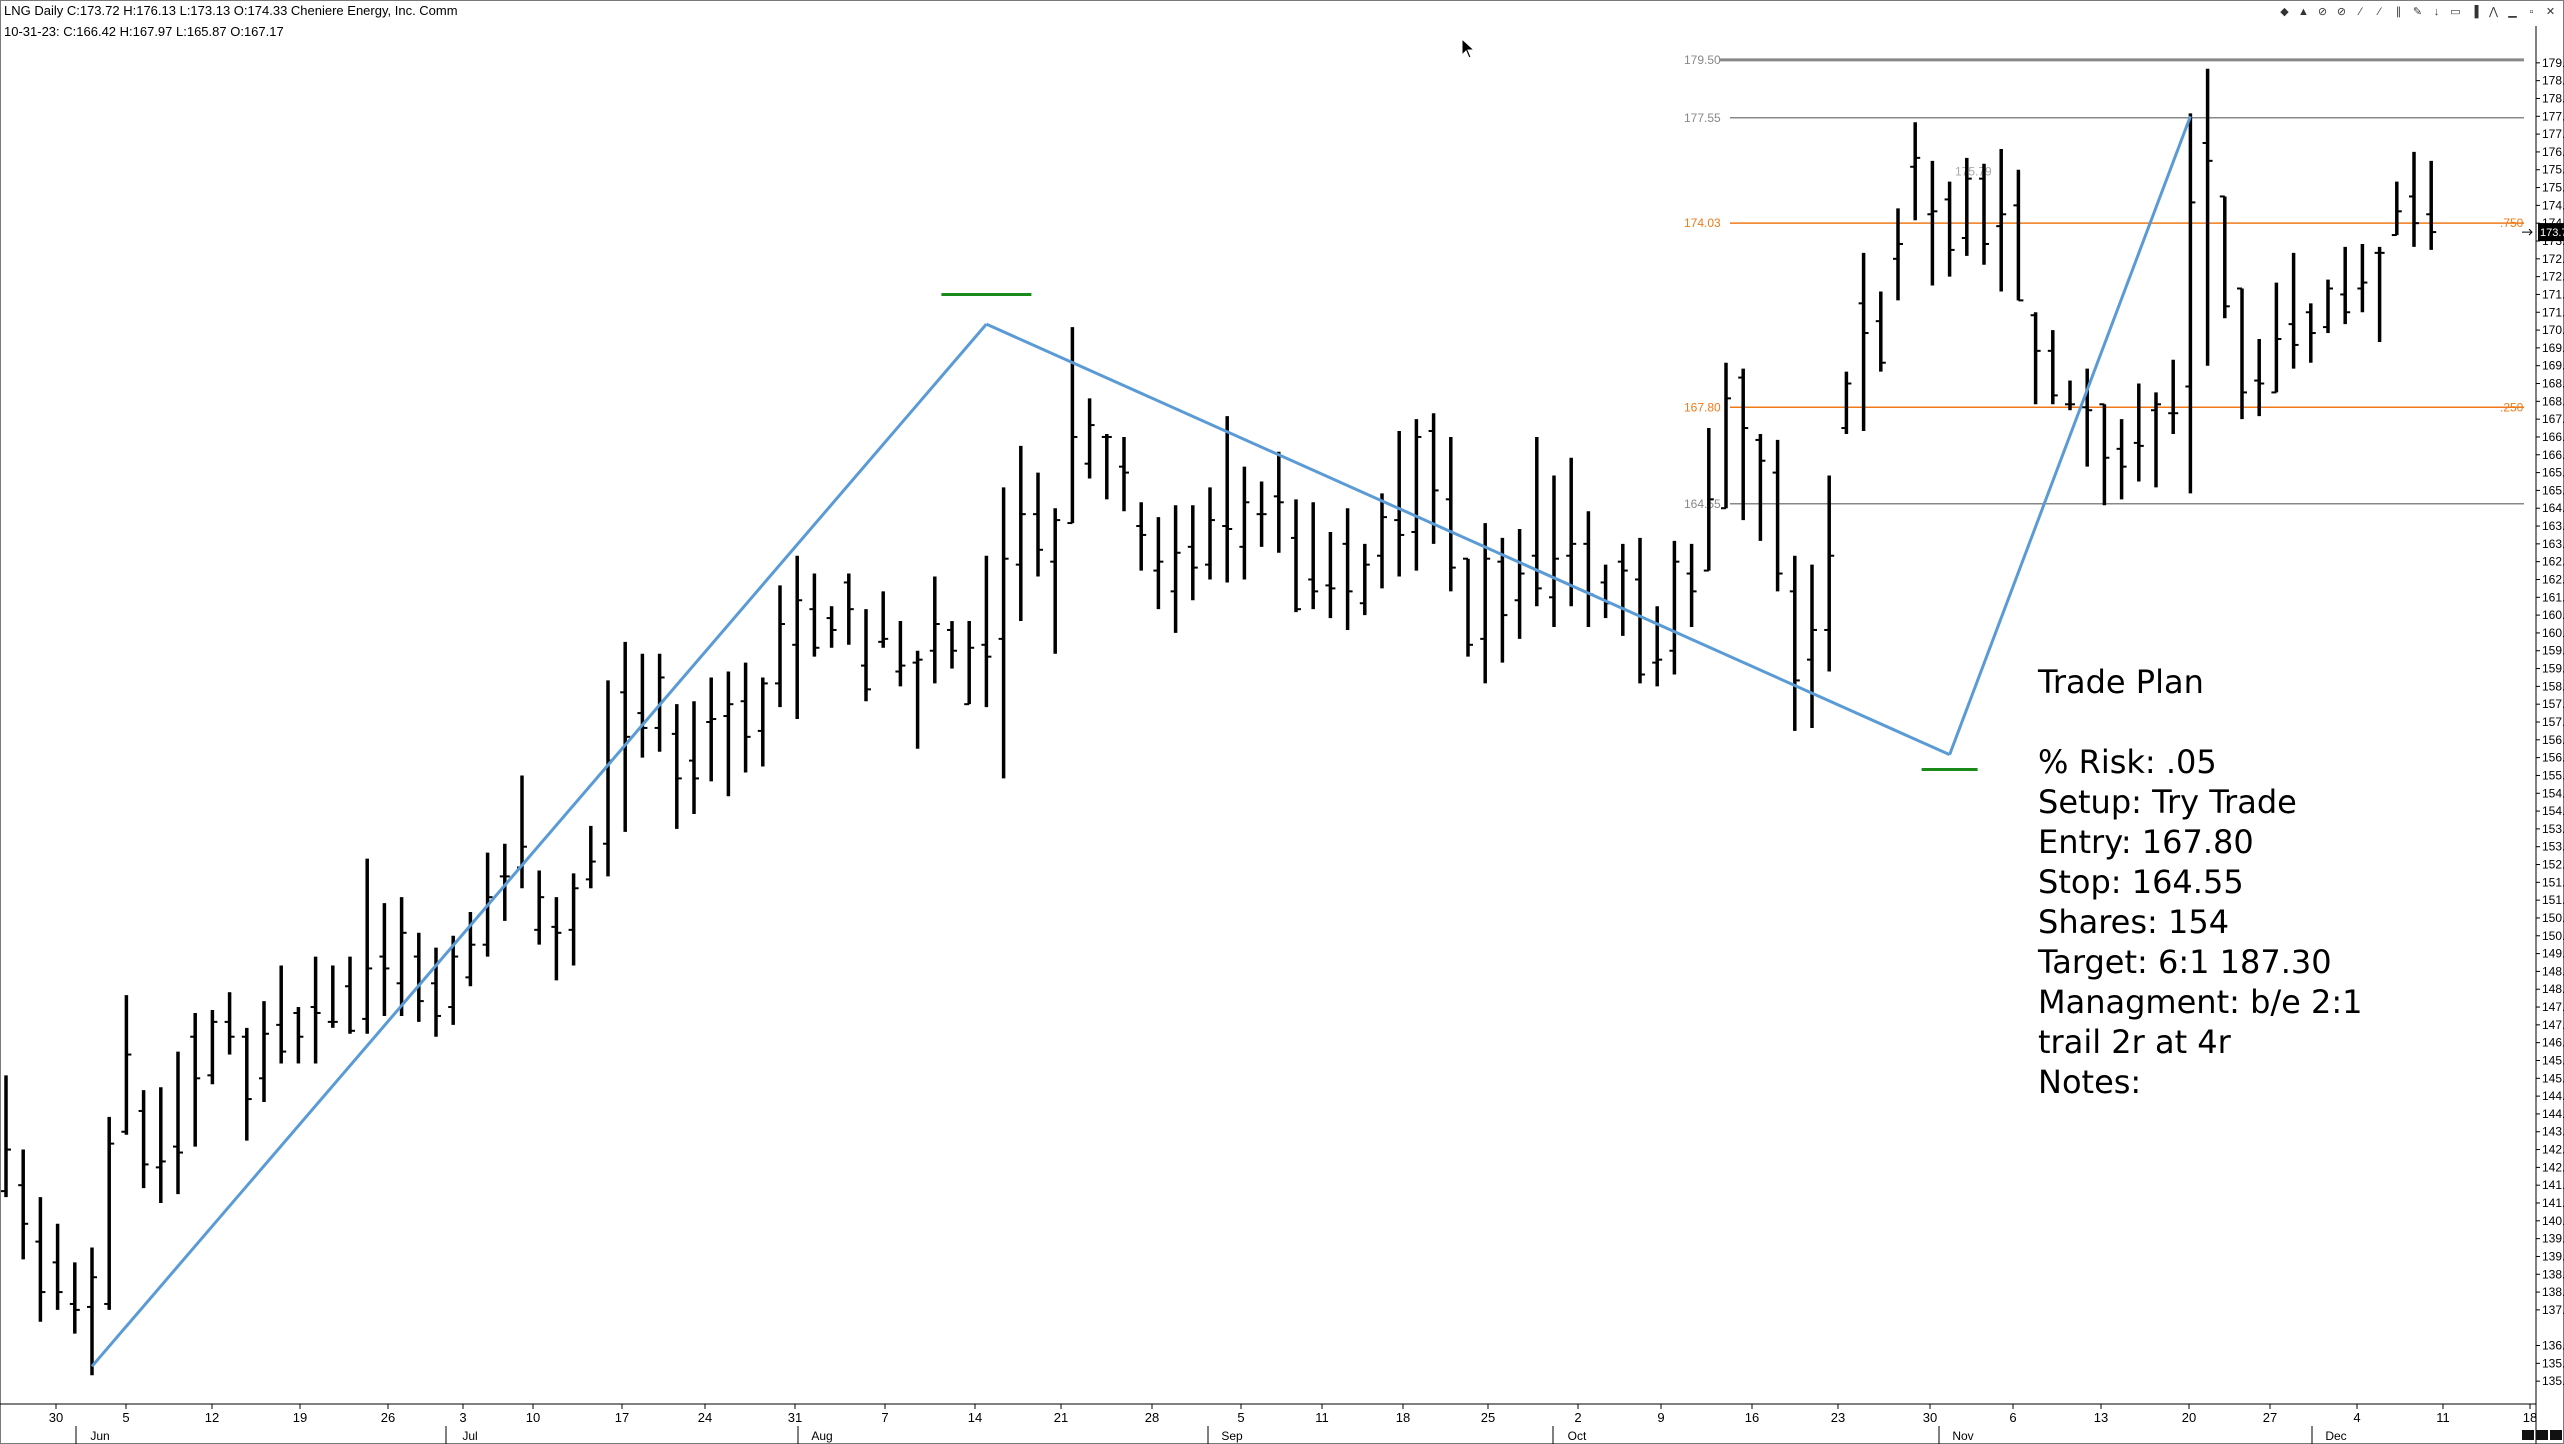 Image resolution: width=2564 pixels, height=1444 pixels. I want to click on y-tick-label: 146.40, so click(2553, 1043).